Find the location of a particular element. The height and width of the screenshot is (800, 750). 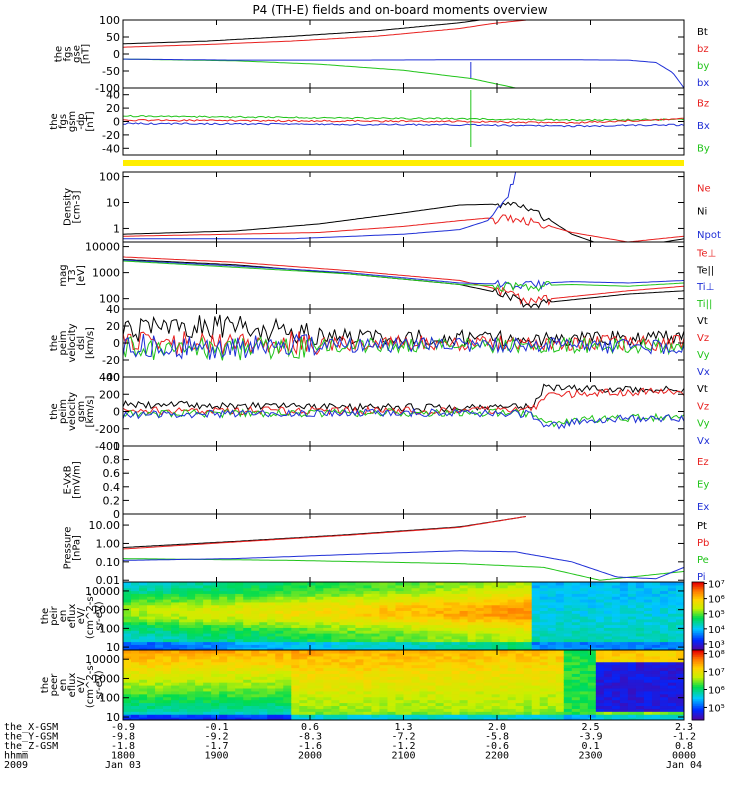

y-axis-label-line: en is located at coordinates (63, 616).